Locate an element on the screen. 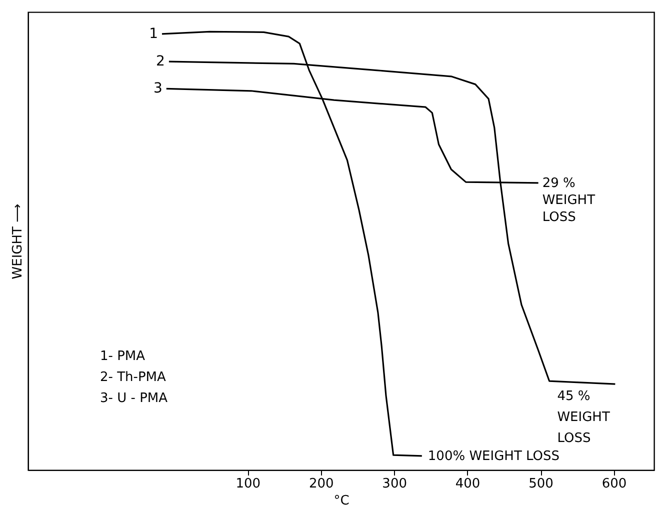 The height and width of the screenshot is (515, 658). x-tick-label: 300 is located at coordinates (394, 484).